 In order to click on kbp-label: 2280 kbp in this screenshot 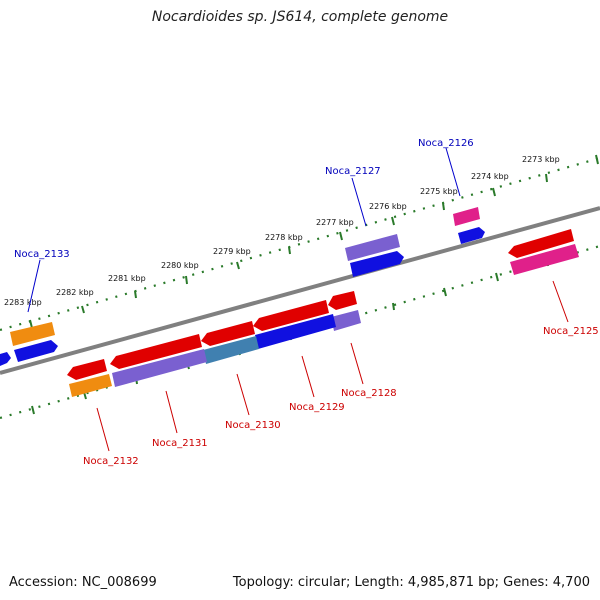, I will do `click(180, 265)`.